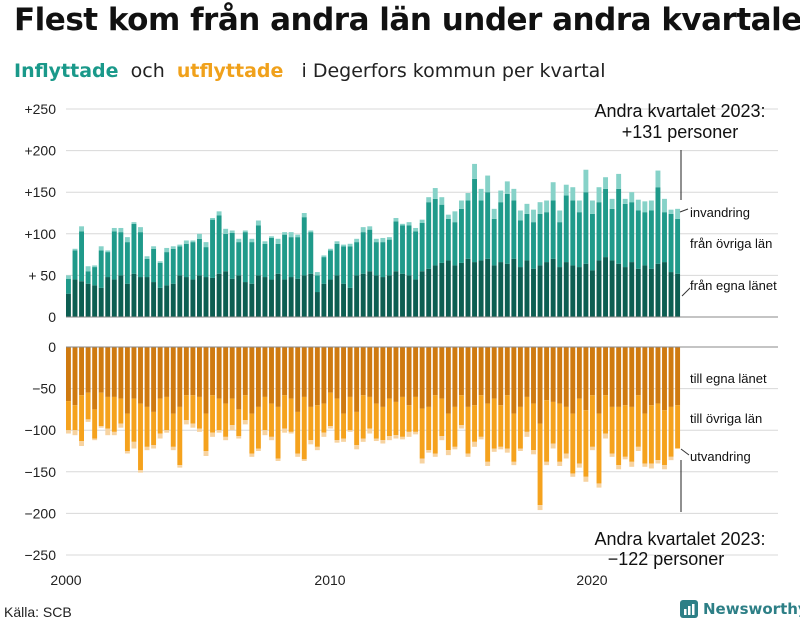  Describe the element at coordinates (40, 192) in the screenshot. I see `y-tick-label-top: +150` at that location.